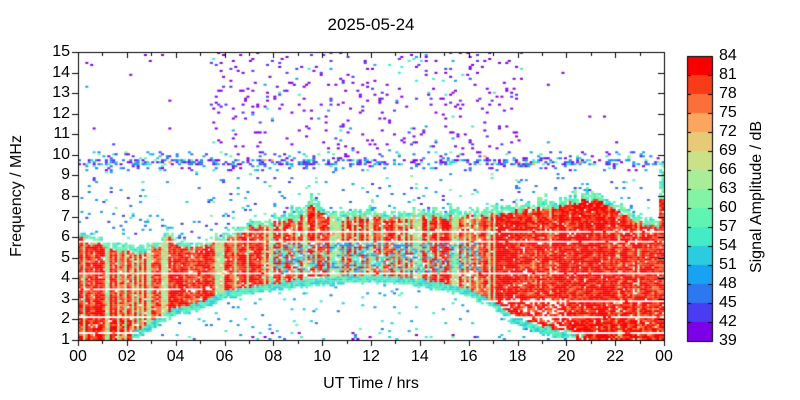  Describe the element at coordinates (615, 356) in the screenshot. I see `x-tick-label: 22` at that location.